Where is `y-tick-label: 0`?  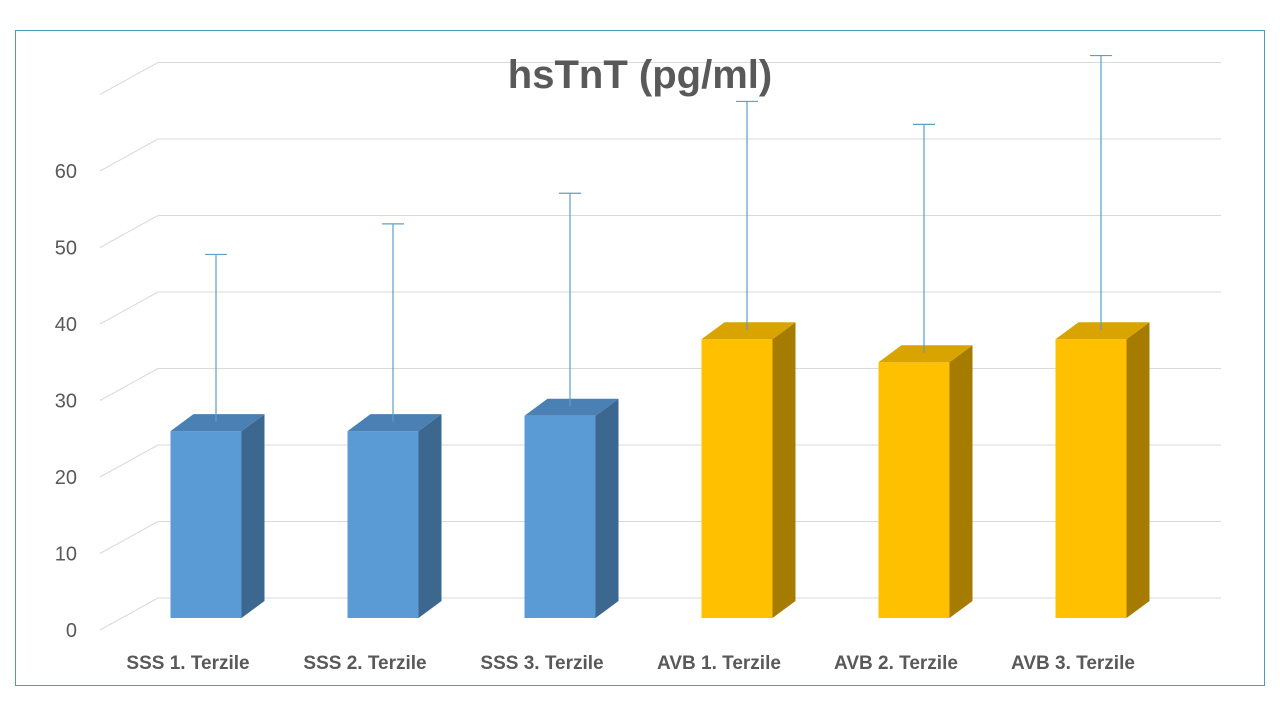 y-tick-label: 0 is located at coordinates (71, 631).